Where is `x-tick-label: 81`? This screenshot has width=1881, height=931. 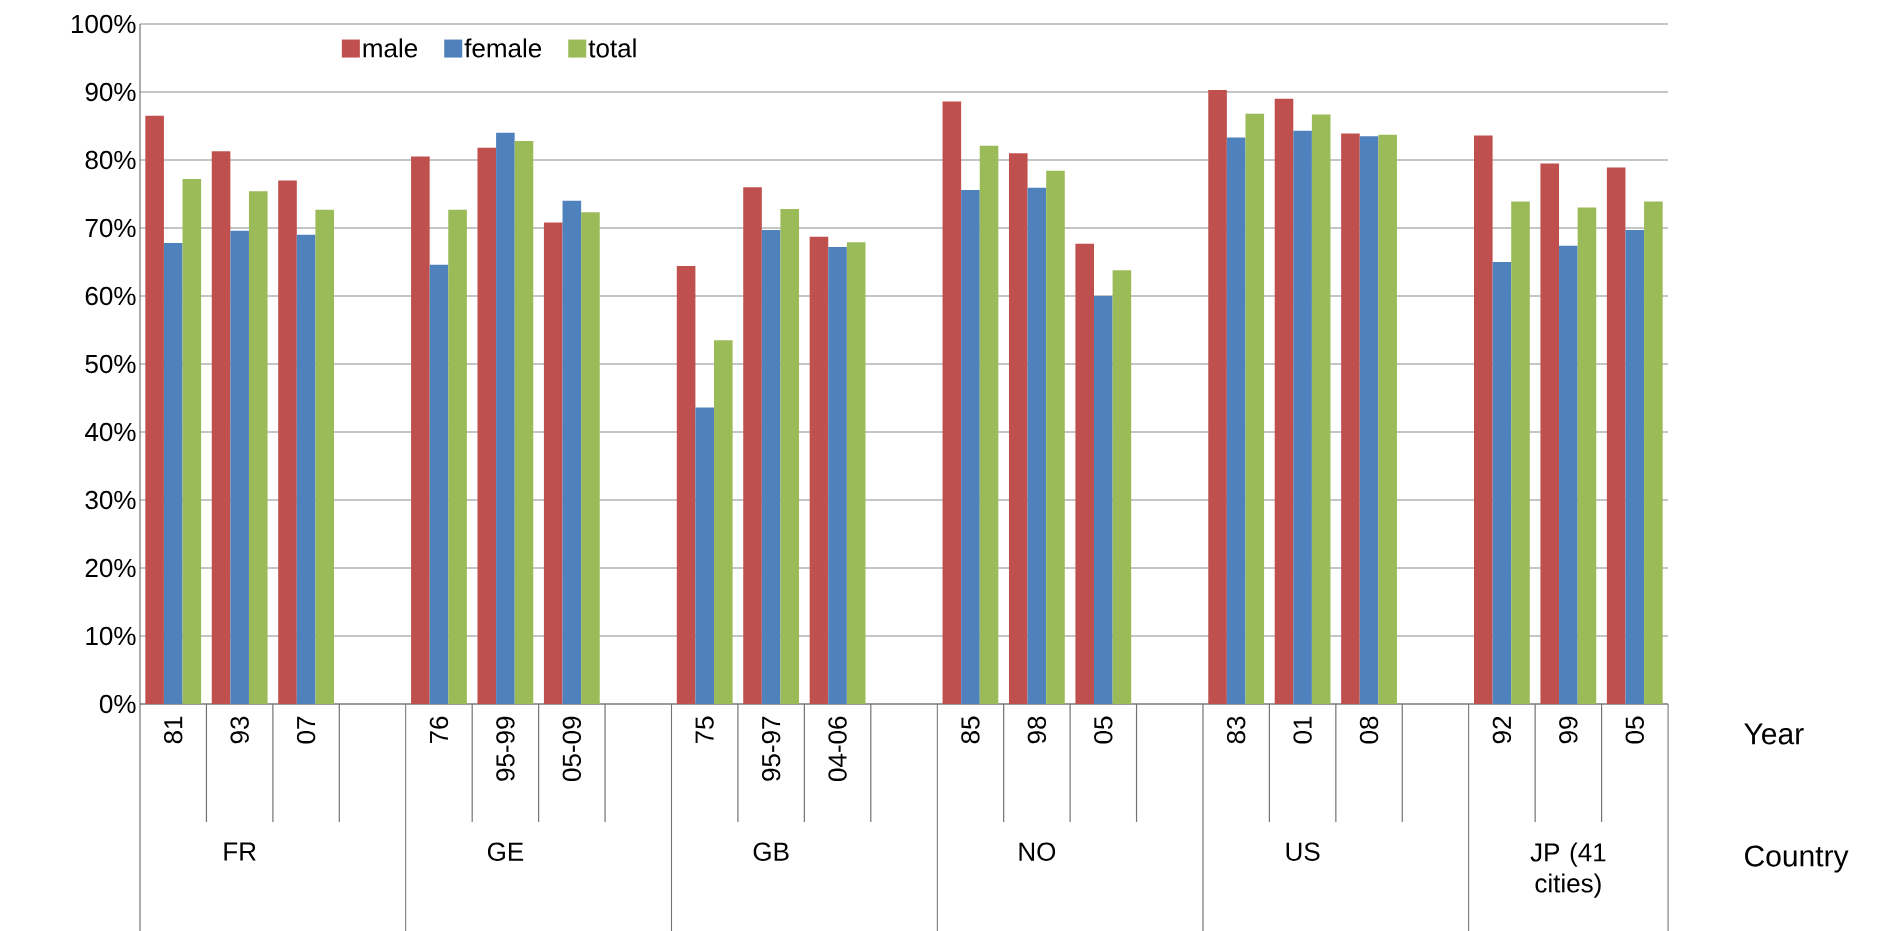
x-tick-label: 81 is located at coordinates (173, 730).